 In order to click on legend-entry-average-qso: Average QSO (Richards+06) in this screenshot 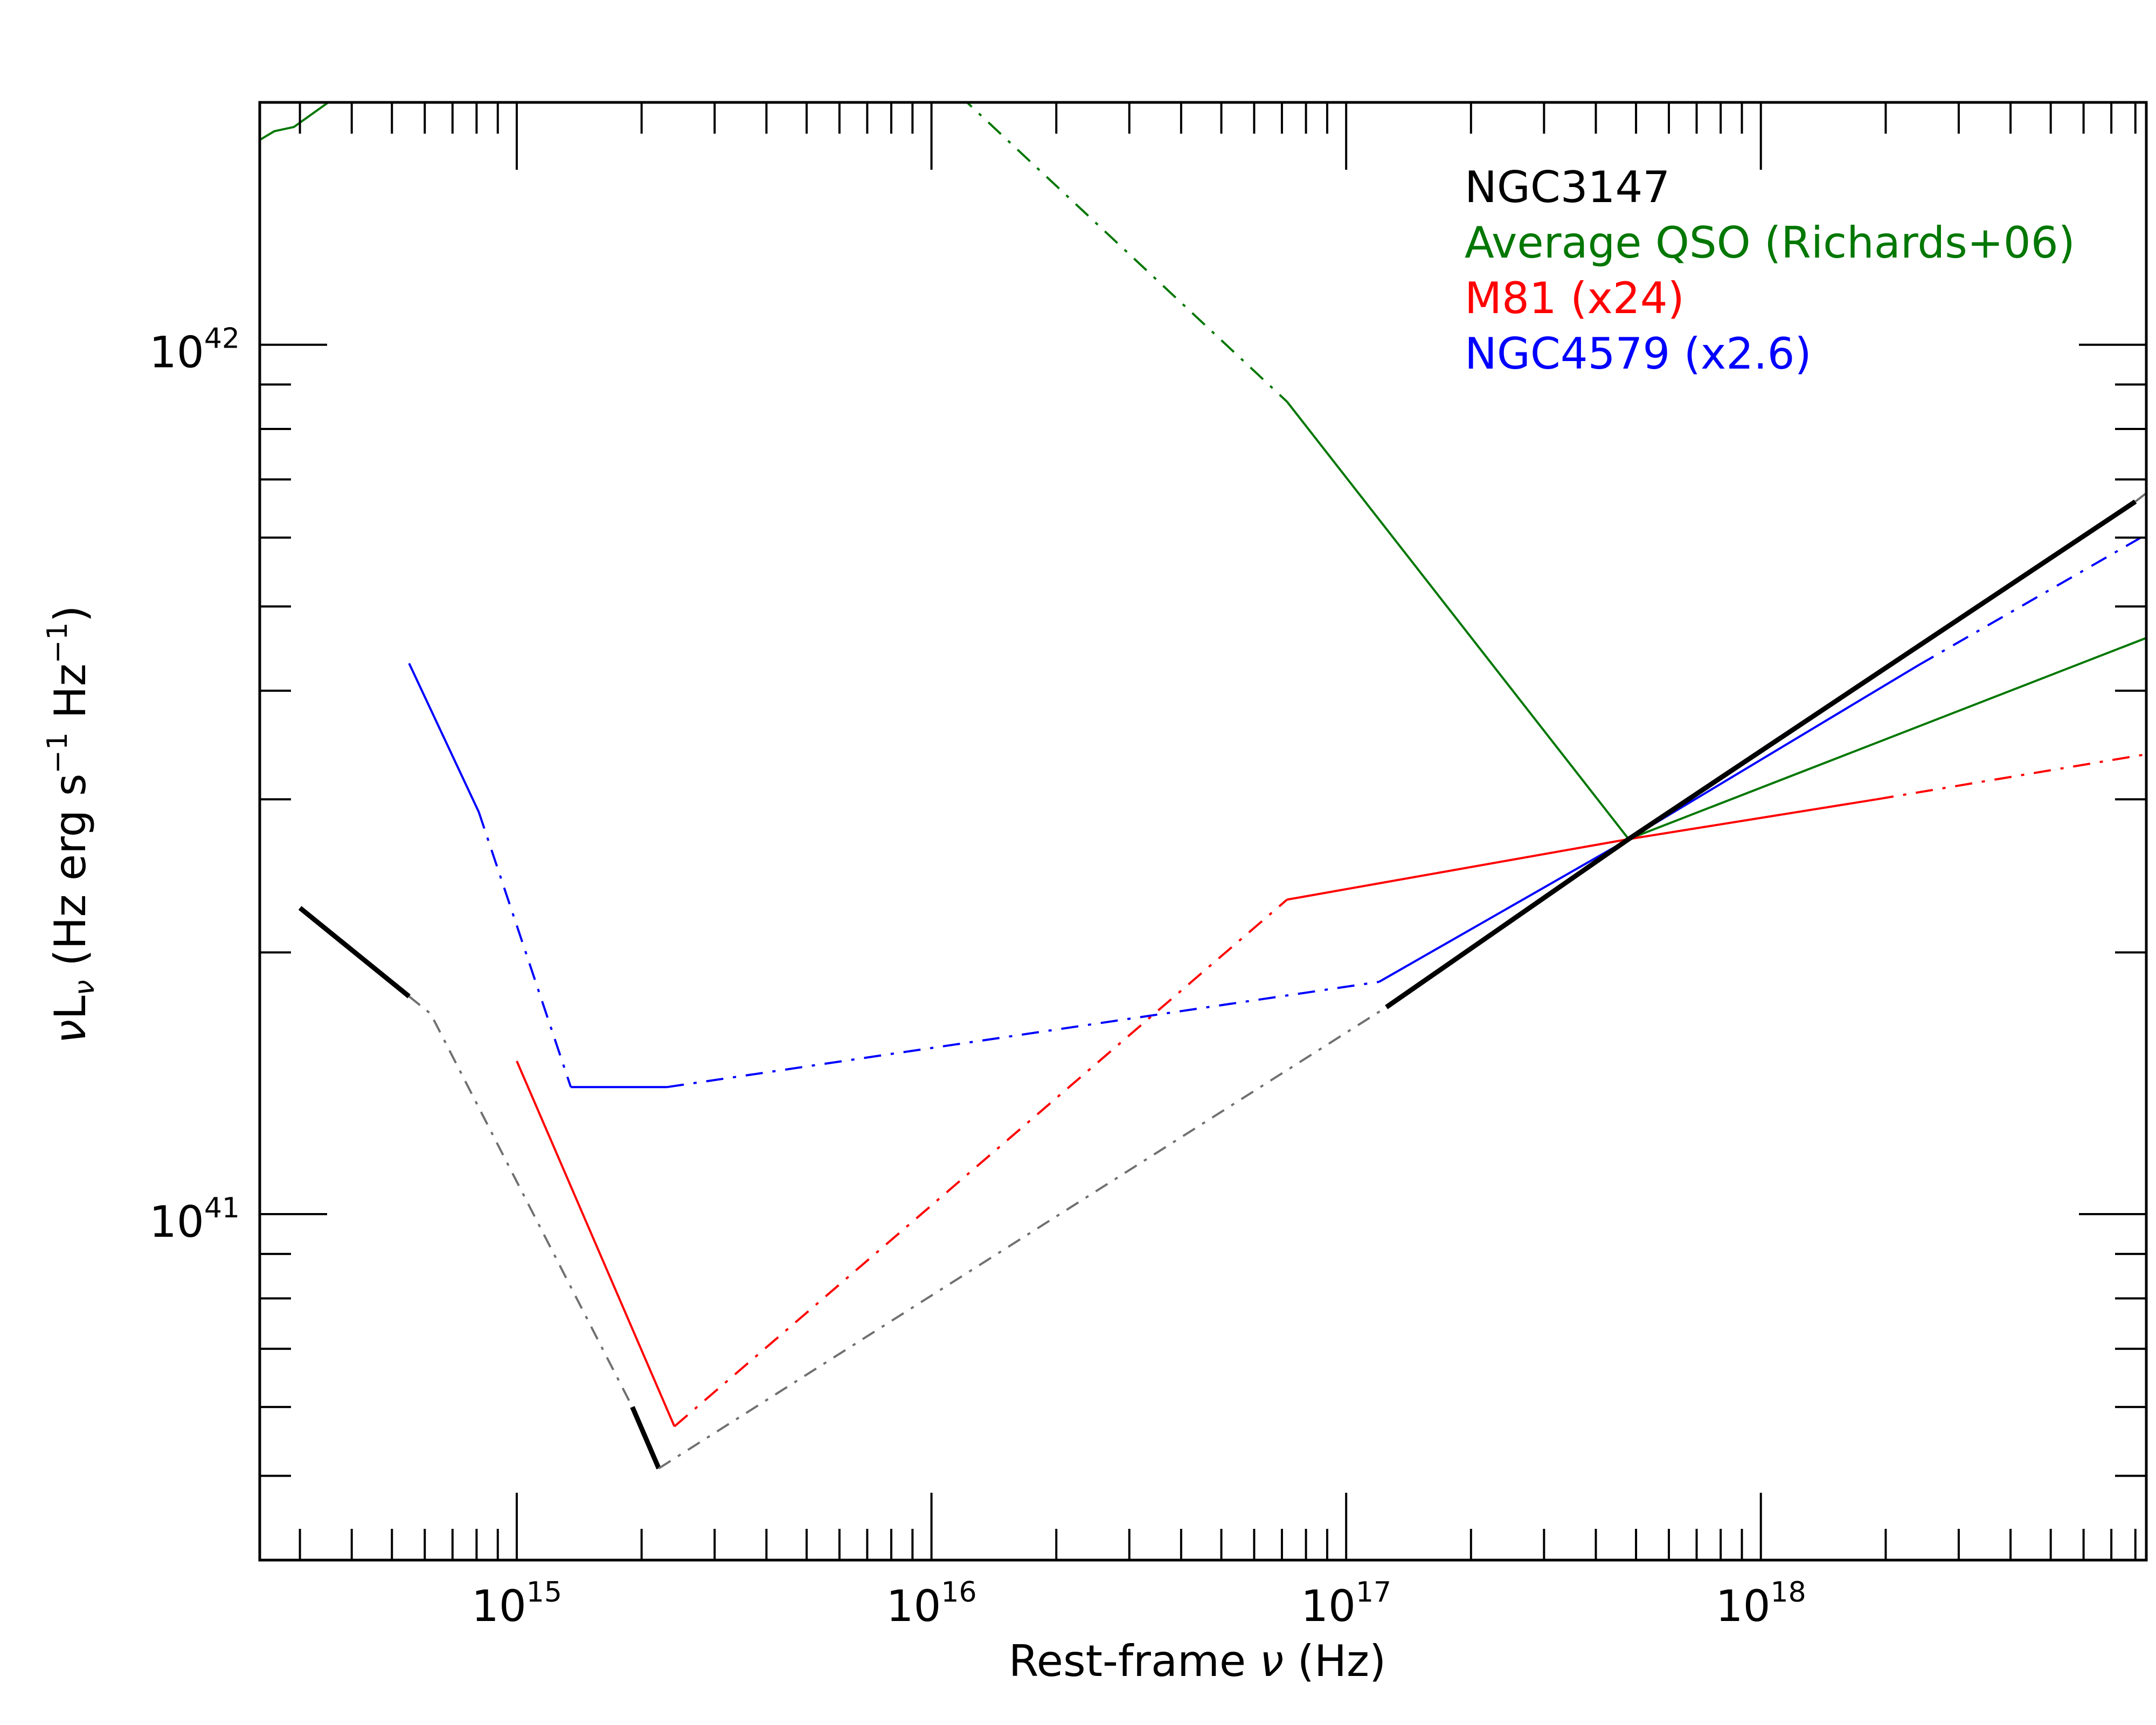, I will do `click(1770, 243)`.